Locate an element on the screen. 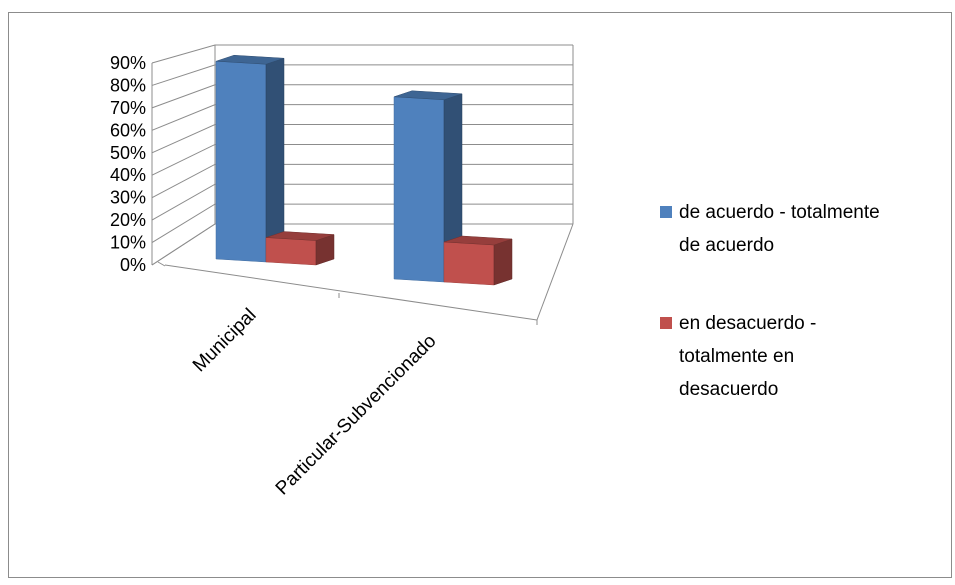  floor-left-edge is located at coordinates (183, 244).